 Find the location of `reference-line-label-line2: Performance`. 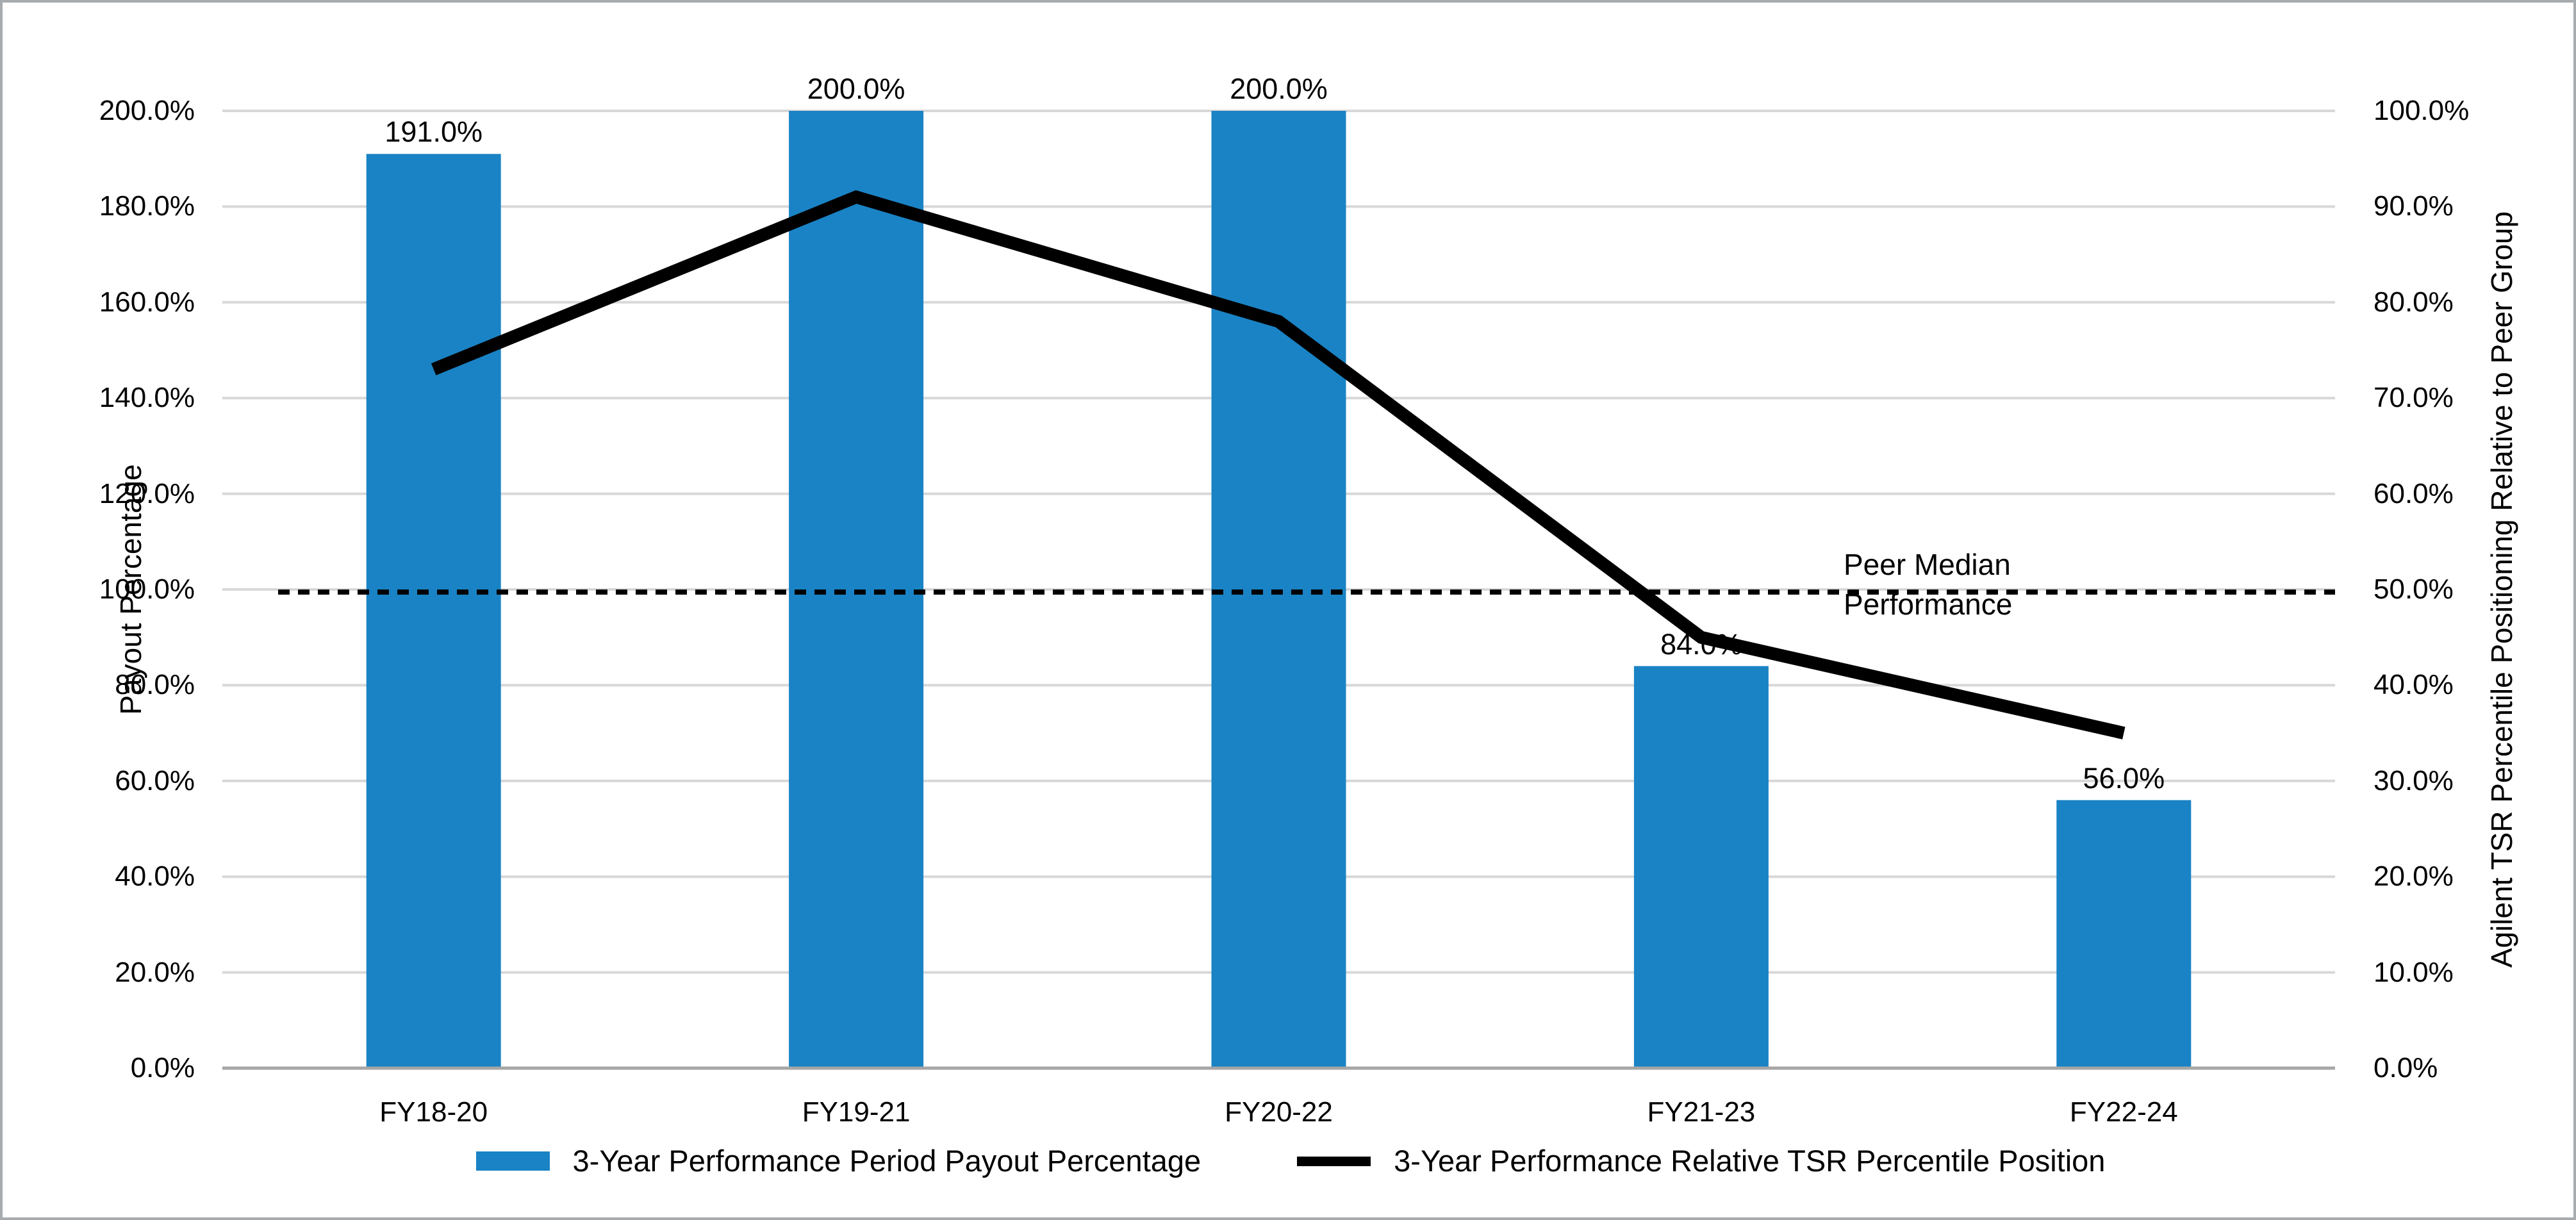

reference-line-label-line2: Performance is located at coordinates (1928, 604).